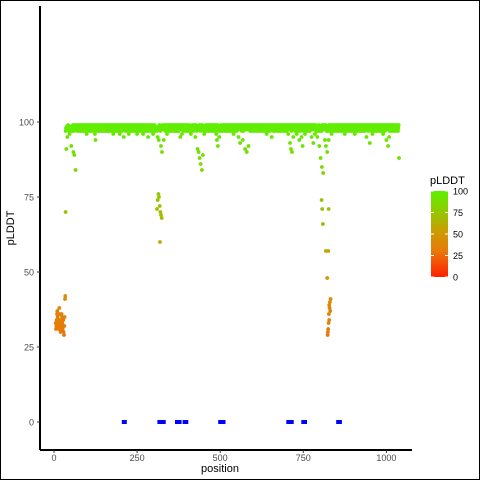 This screenshot has width=480, height=480. What do you see at coordinates (137, 458) in the screenshot?
I see `x-tick-label: 250` at bounding box center [137, 458].